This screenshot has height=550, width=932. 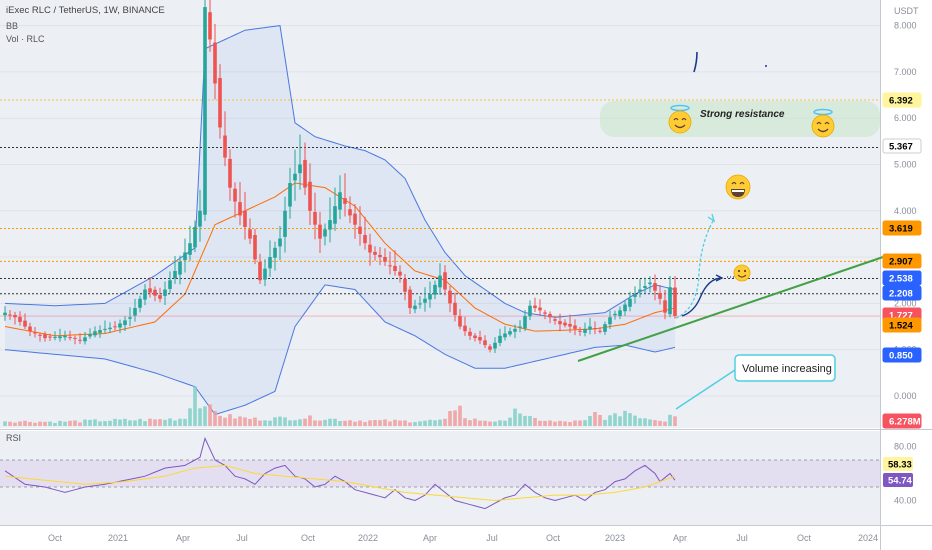 What do you see at coordinates (898, 464) in the screenshot?
I see `rsi-tag` at bounding box center [898, 464].